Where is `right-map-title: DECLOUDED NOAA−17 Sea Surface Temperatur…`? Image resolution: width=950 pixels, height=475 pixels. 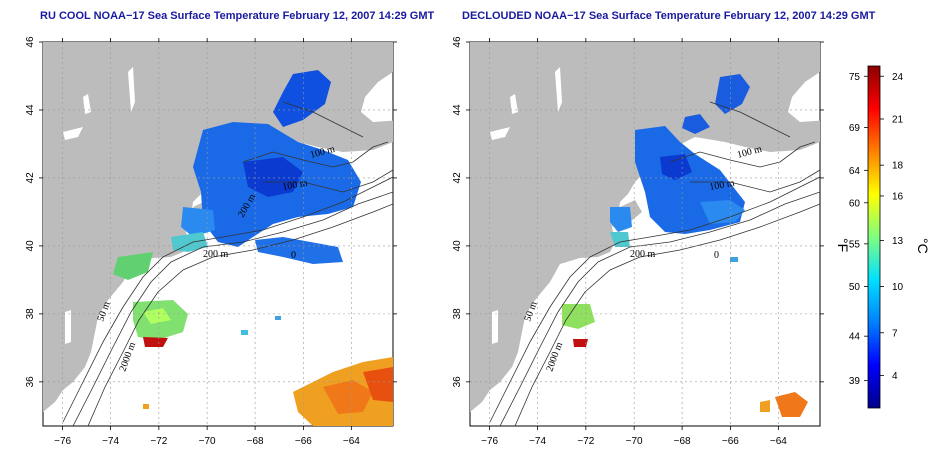 right-map-title: DECLOUDED NOAA−17 Sea Surface Temperatur… is located at coordinates (669, 16).